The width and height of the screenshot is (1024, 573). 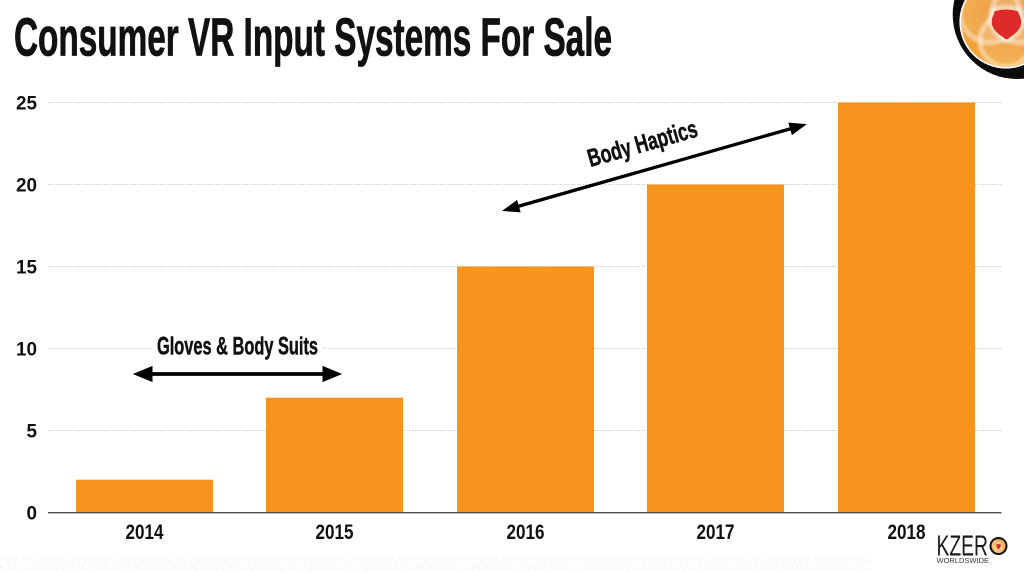 What do you see at coordinates (32, 514) in the screenshot?
I see `svg-text: 0` at bounding box center [32, 514].